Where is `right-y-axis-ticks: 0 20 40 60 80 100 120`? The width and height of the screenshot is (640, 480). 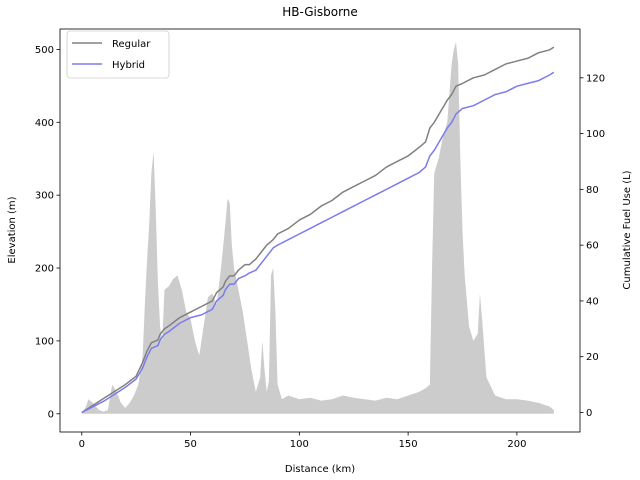
right-y-axis-ticks: 0 20 40 60 80 100 120 is located at coordinates (592, 246).